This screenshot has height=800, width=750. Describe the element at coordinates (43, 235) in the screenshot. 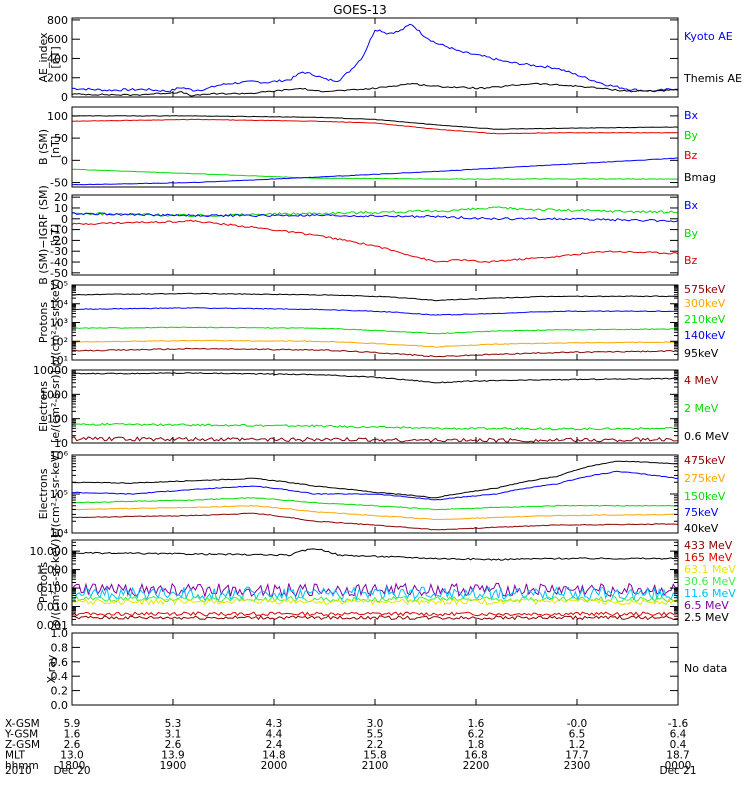

I see `y-axis-label-line: B (SM)−IGRF (SM)` at that location.